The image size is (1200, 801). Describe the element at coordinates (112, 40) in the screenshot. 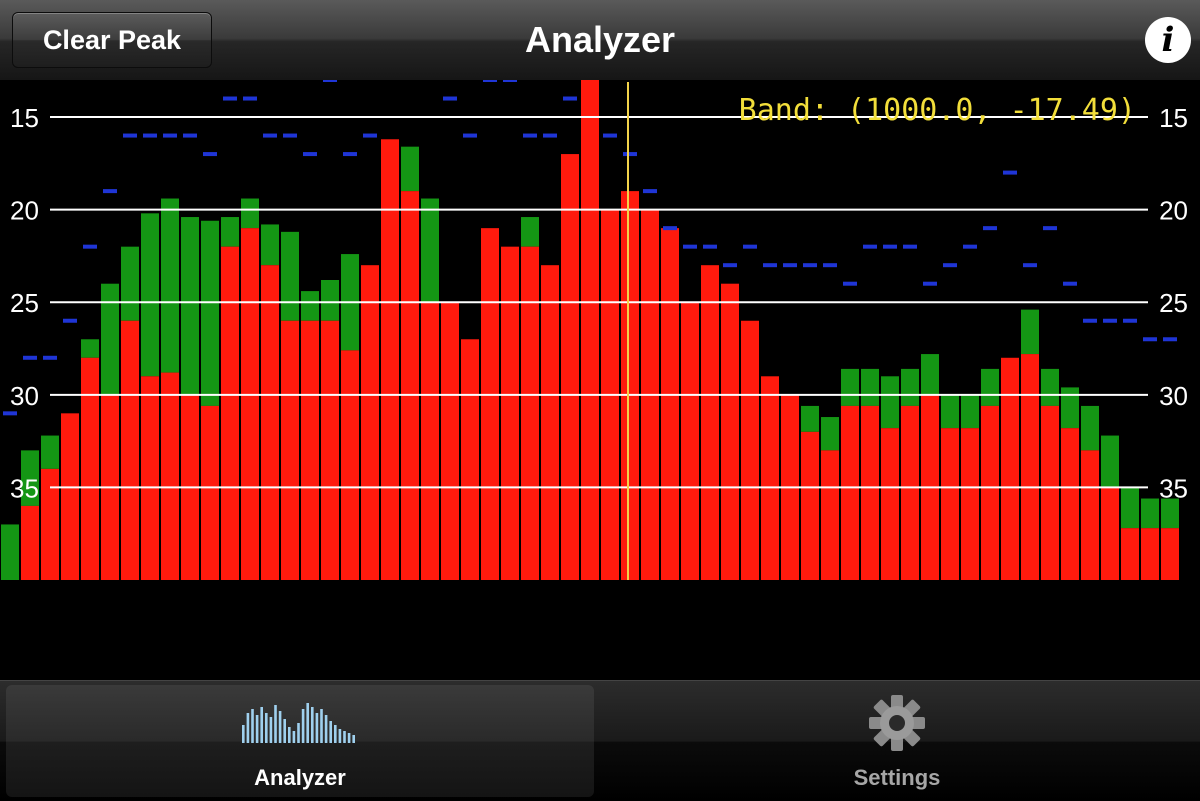

I see `clear-peak-button: Clear Peak` at that location.